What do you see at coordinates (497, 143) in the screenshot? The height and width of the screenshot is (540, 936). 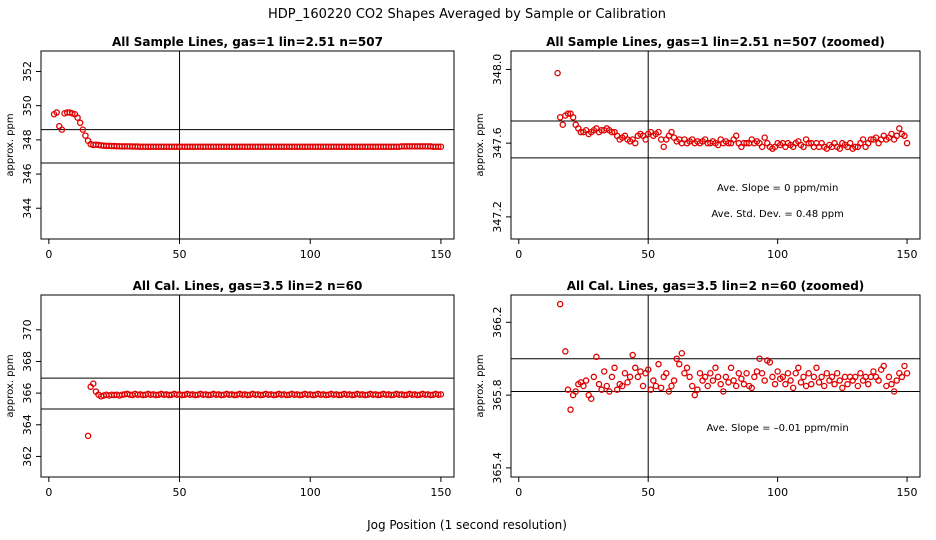 I see `y-tick-label: 347.6` at bounding box center [497, 143].